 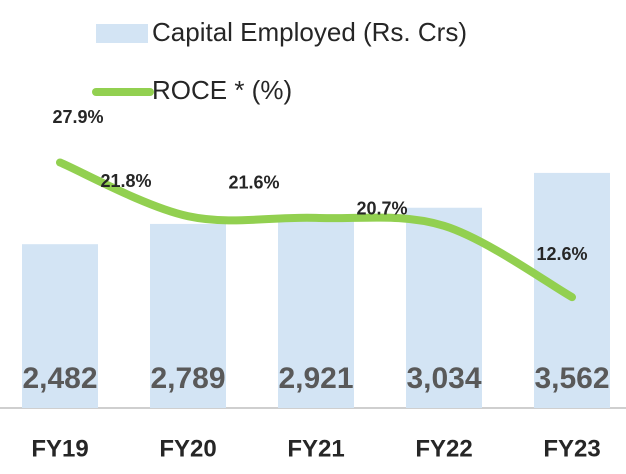 I want to click on x-tick-label: FY21, so click(x=315, y=448).